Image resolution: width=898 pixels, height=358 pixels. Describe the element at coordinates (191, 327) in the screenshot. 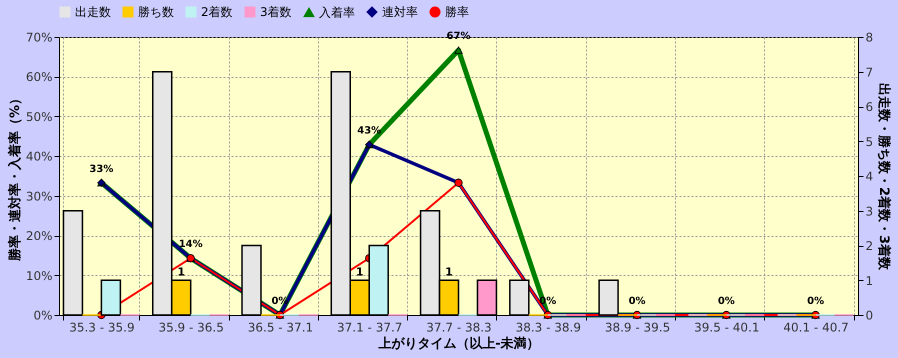

I see `x-tick-label: 35.9 - 36.5` at that location.